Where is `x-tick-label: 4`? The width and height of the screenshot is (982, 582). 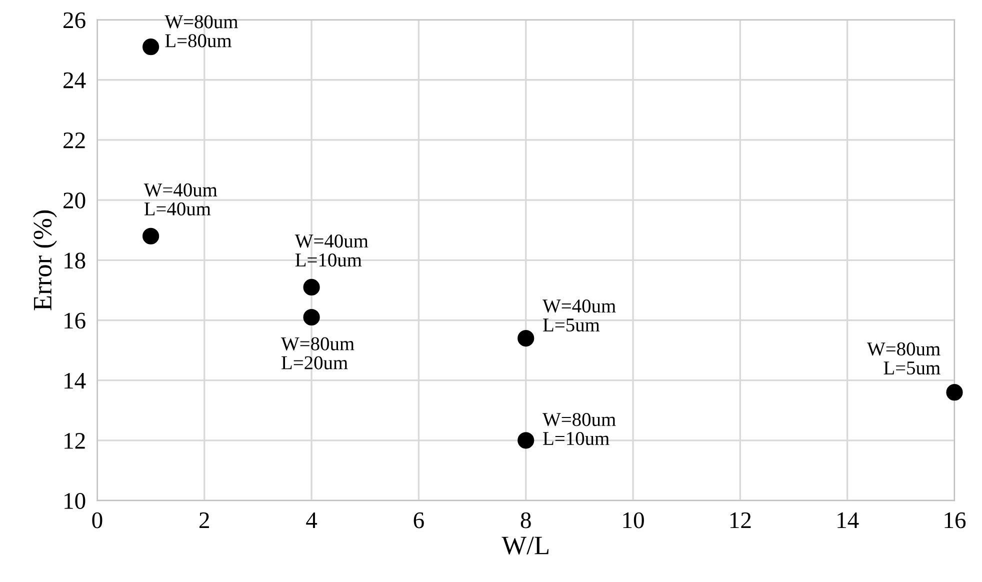
x-tick-label: 4 is located at coordinates (312, 520).